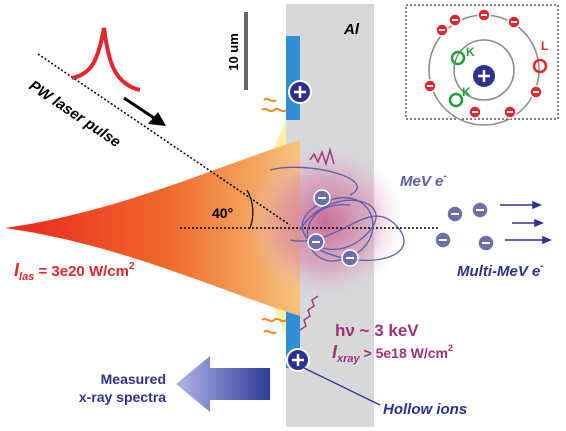 This screenshot has height=431, width=566. Describe the element at coordinates (233, 52) in the screenshot. I see `scale-label: 10 um` at that location.